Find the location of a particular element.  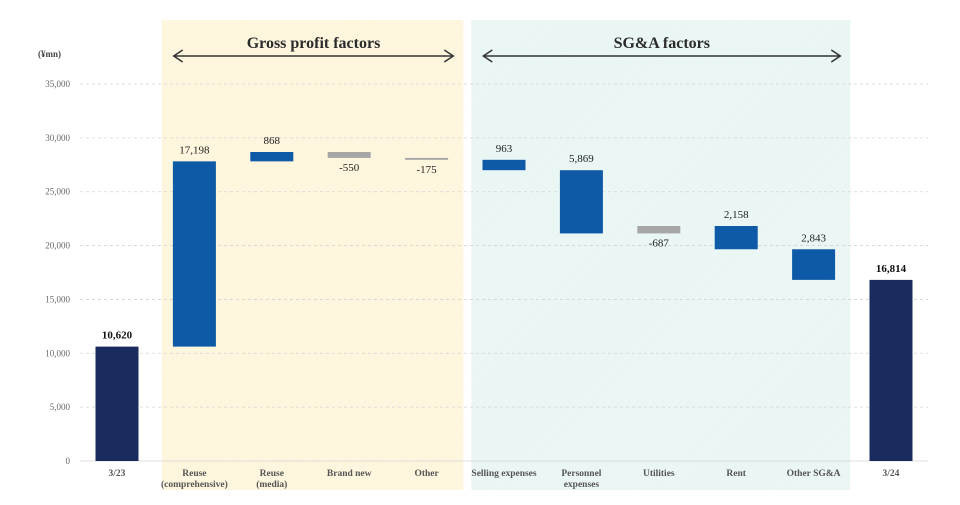

value-label: 2,158 is located at coordinates (736, 215).